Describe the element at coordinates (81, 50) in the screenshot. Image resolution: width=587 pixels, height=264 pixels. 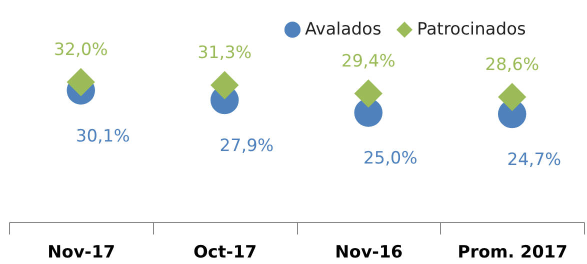
I see `data-label: 32,0%` at that location.